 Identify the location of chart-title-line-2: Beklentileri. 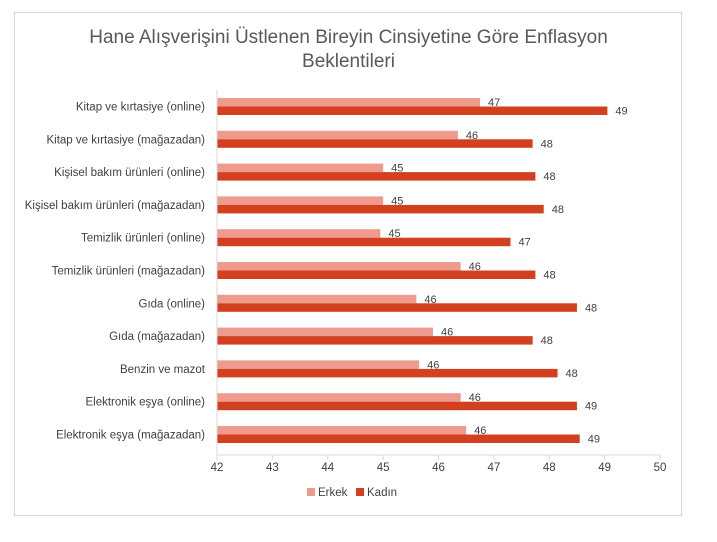
(348, 61).